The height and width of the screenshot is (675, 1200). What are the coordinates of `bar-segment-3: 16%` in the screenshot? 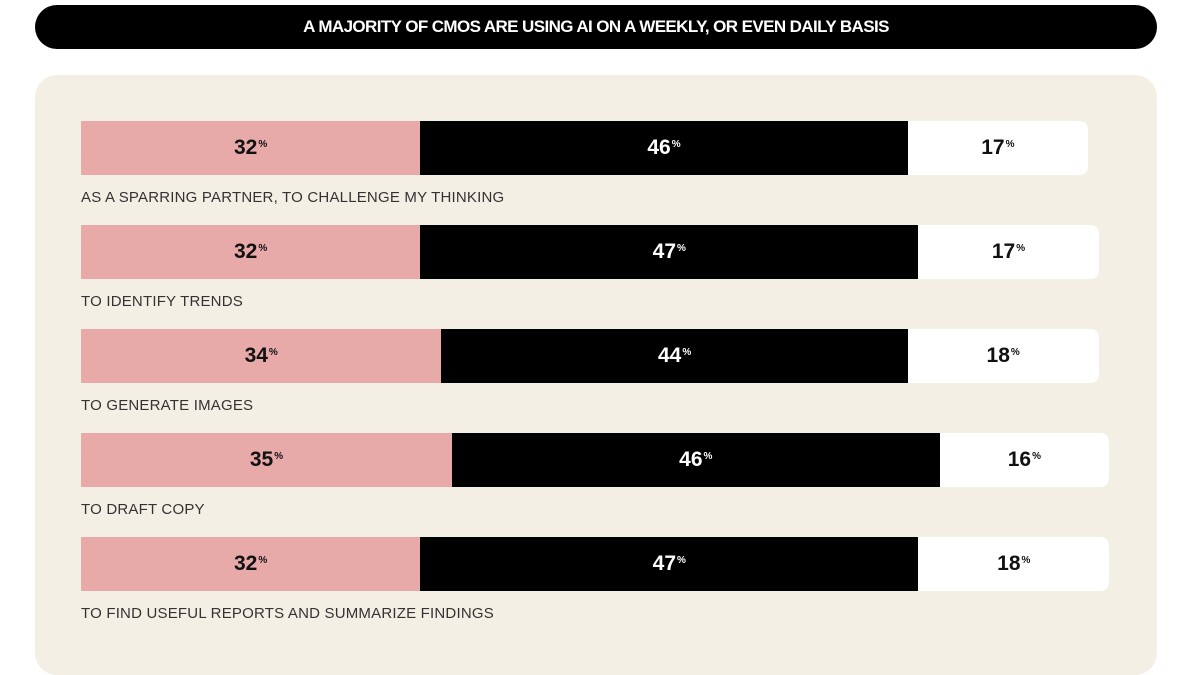 It's located at (1024, 460).